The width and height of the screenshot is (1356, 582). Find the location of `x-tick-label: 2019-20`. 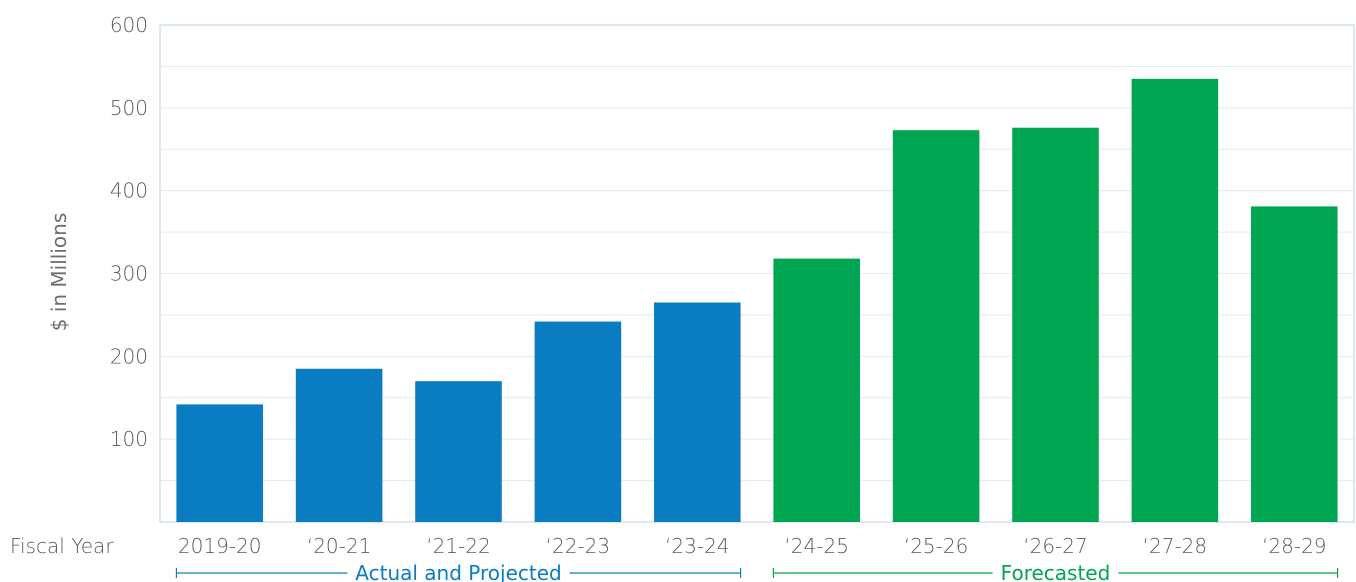

x-tick-label: 2019-20 is located at coordinates (220, 546).